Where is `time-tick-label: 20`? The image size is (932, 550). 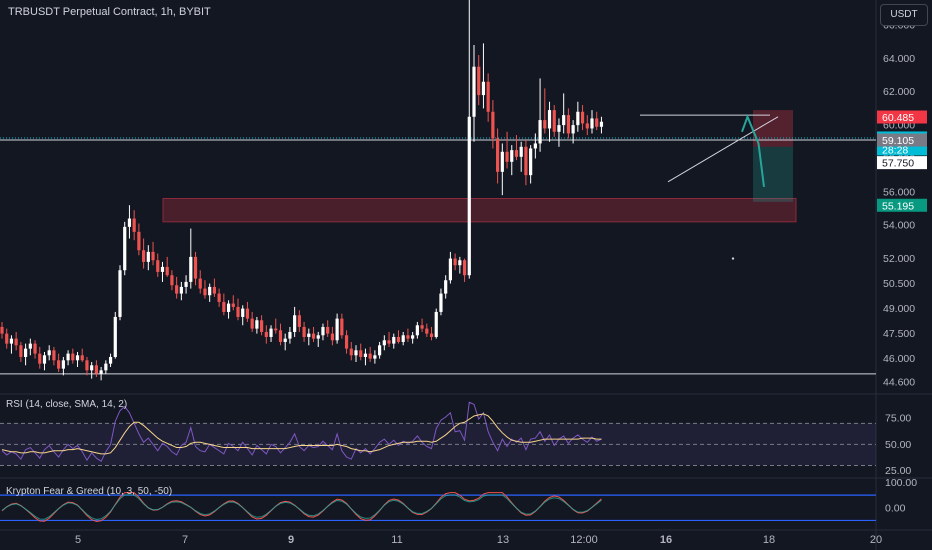 time-tick-label: 20 is located at coordinates (876, 540).